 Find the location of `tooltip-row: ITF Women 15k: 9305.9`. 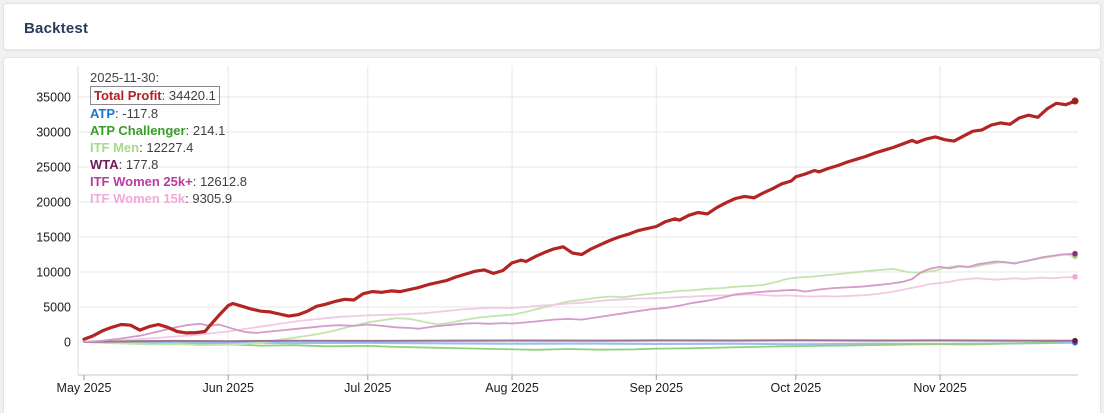

tooltip-row: ITF Women 15k: 9305.9 is located at coordinates (168, 198).